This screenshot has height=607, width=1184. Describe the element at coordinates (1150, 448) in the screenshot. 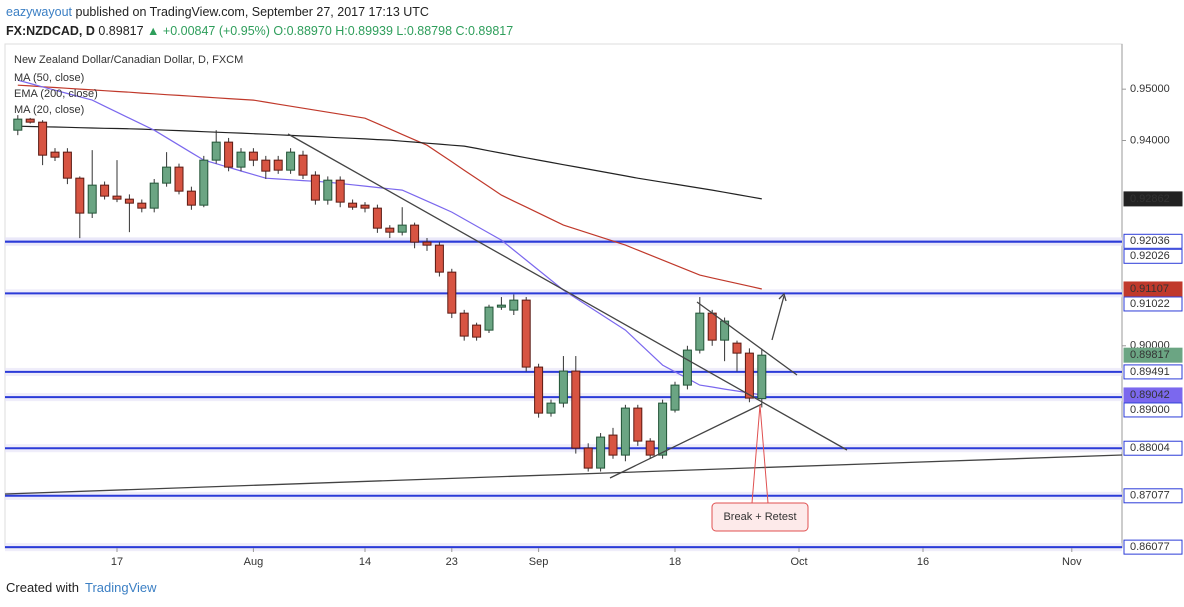

I see `price-badge-label: 0.88004` at that location.